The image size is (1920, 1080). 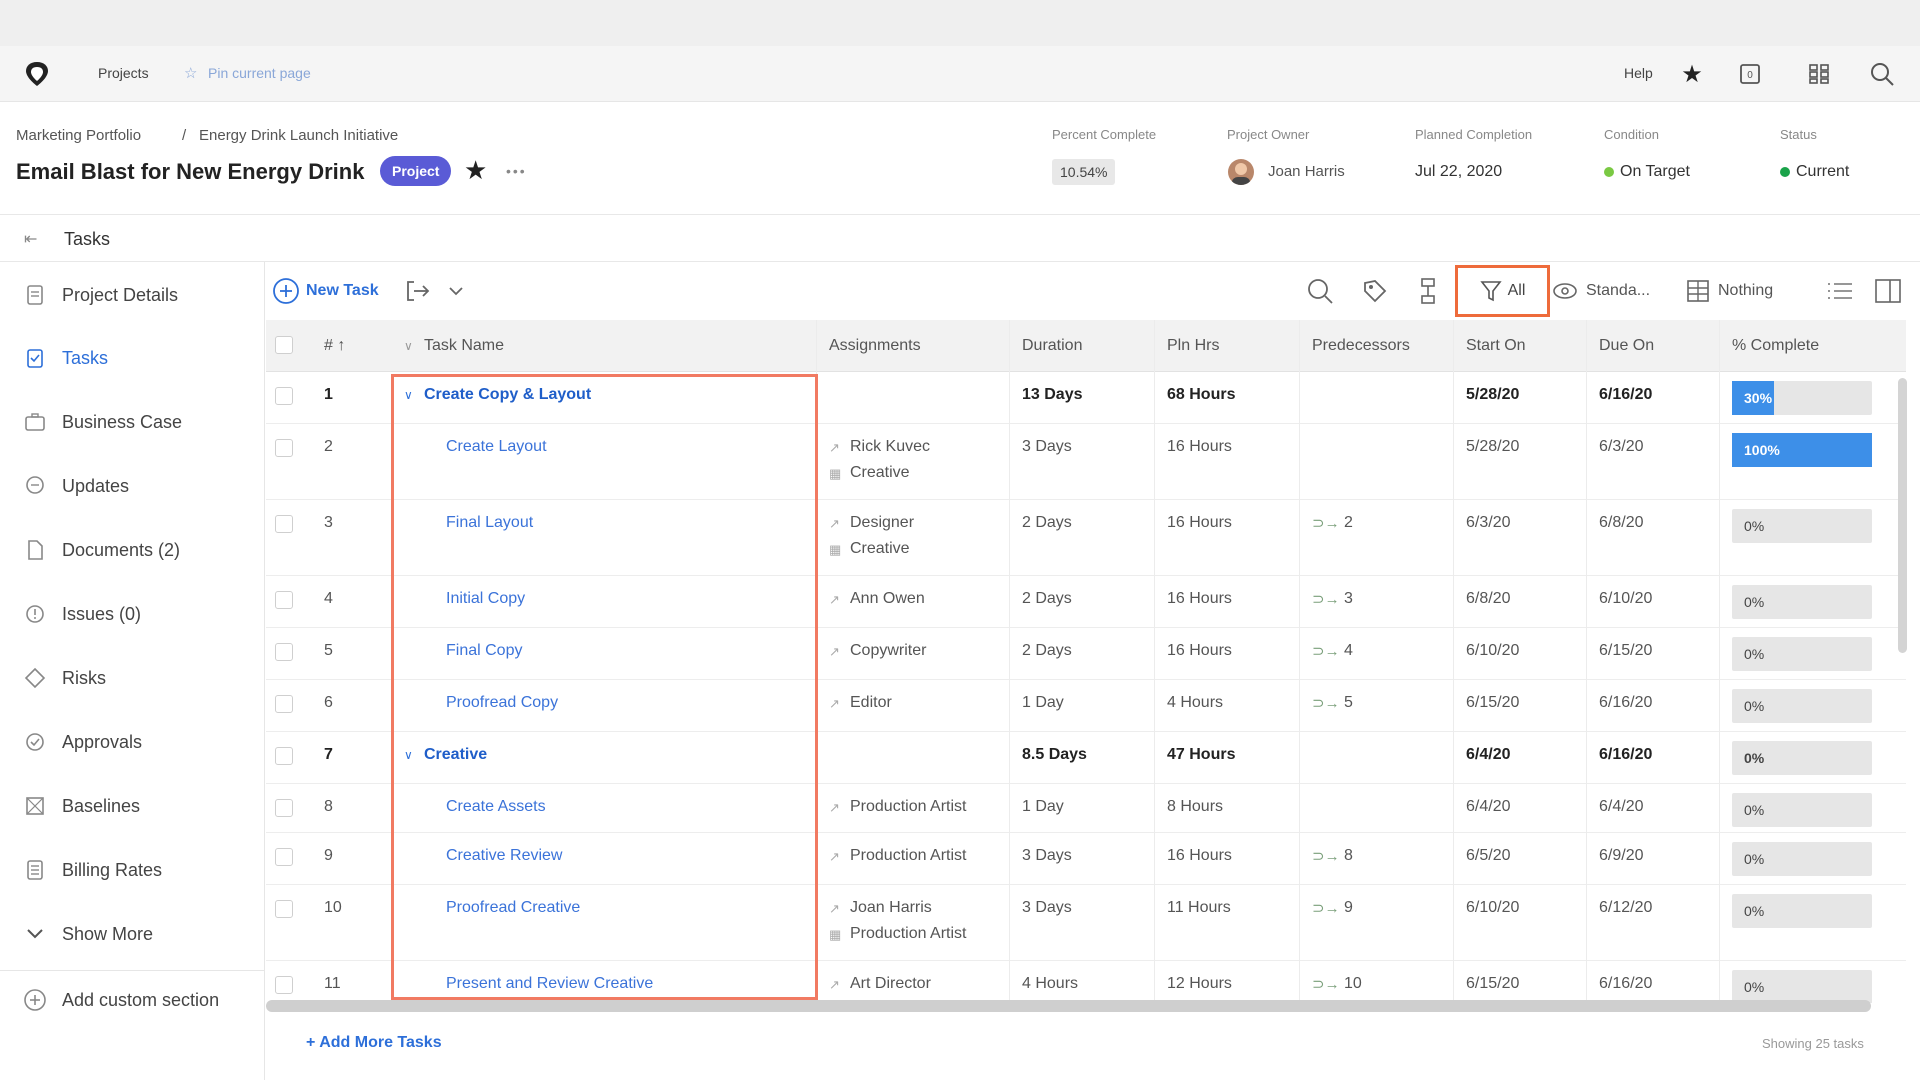 I want to click on percent-complete-bar: 100%, so click(x=1802, y=450).